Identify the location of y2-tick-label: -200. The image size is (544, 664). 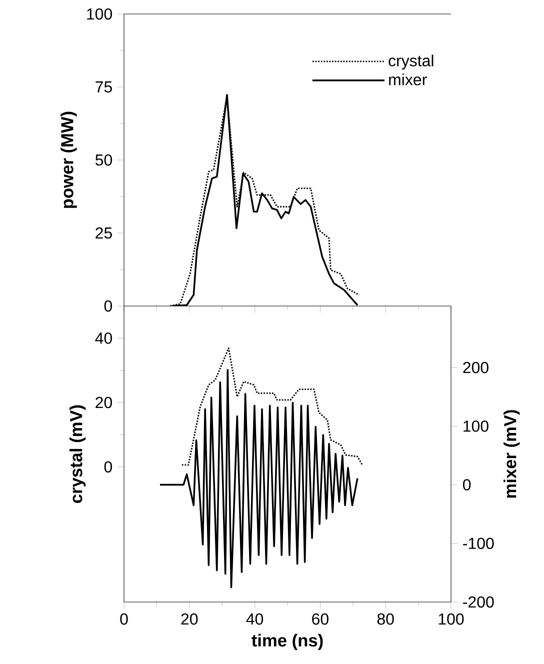
(478, 602).